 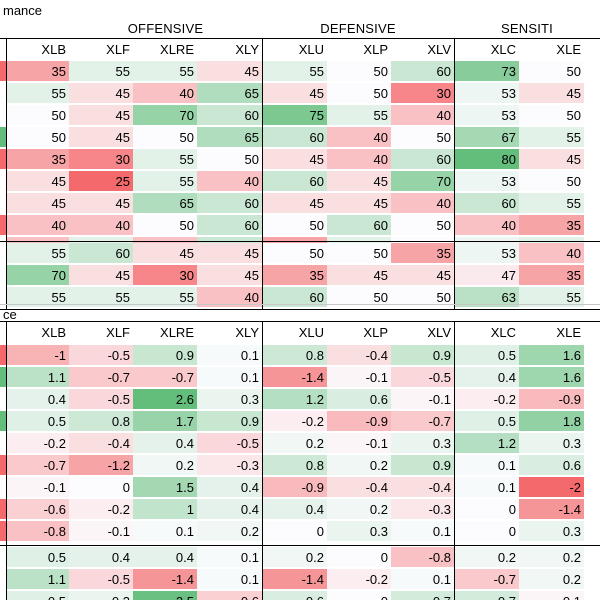 I want to click on data-cell: -2, so click(x=551, y=487).